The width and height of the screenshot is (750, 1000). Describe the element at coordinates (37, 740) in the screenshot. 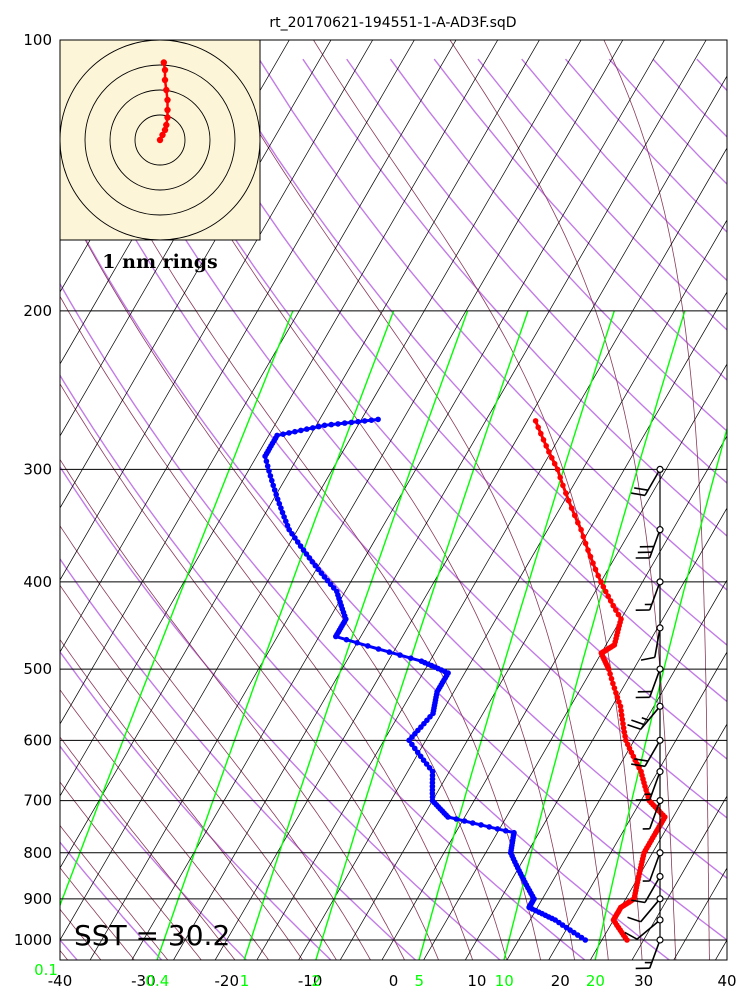

I see `pressure-tick-label: 600` at that location.